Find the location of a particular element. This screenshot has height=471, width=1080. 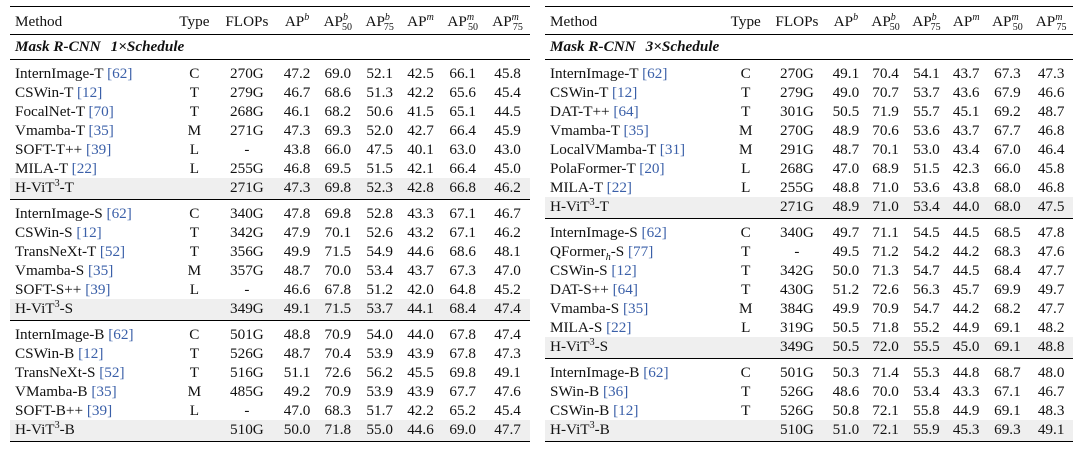

metric-cell: 43.7 is located at coordinates (420, 270).